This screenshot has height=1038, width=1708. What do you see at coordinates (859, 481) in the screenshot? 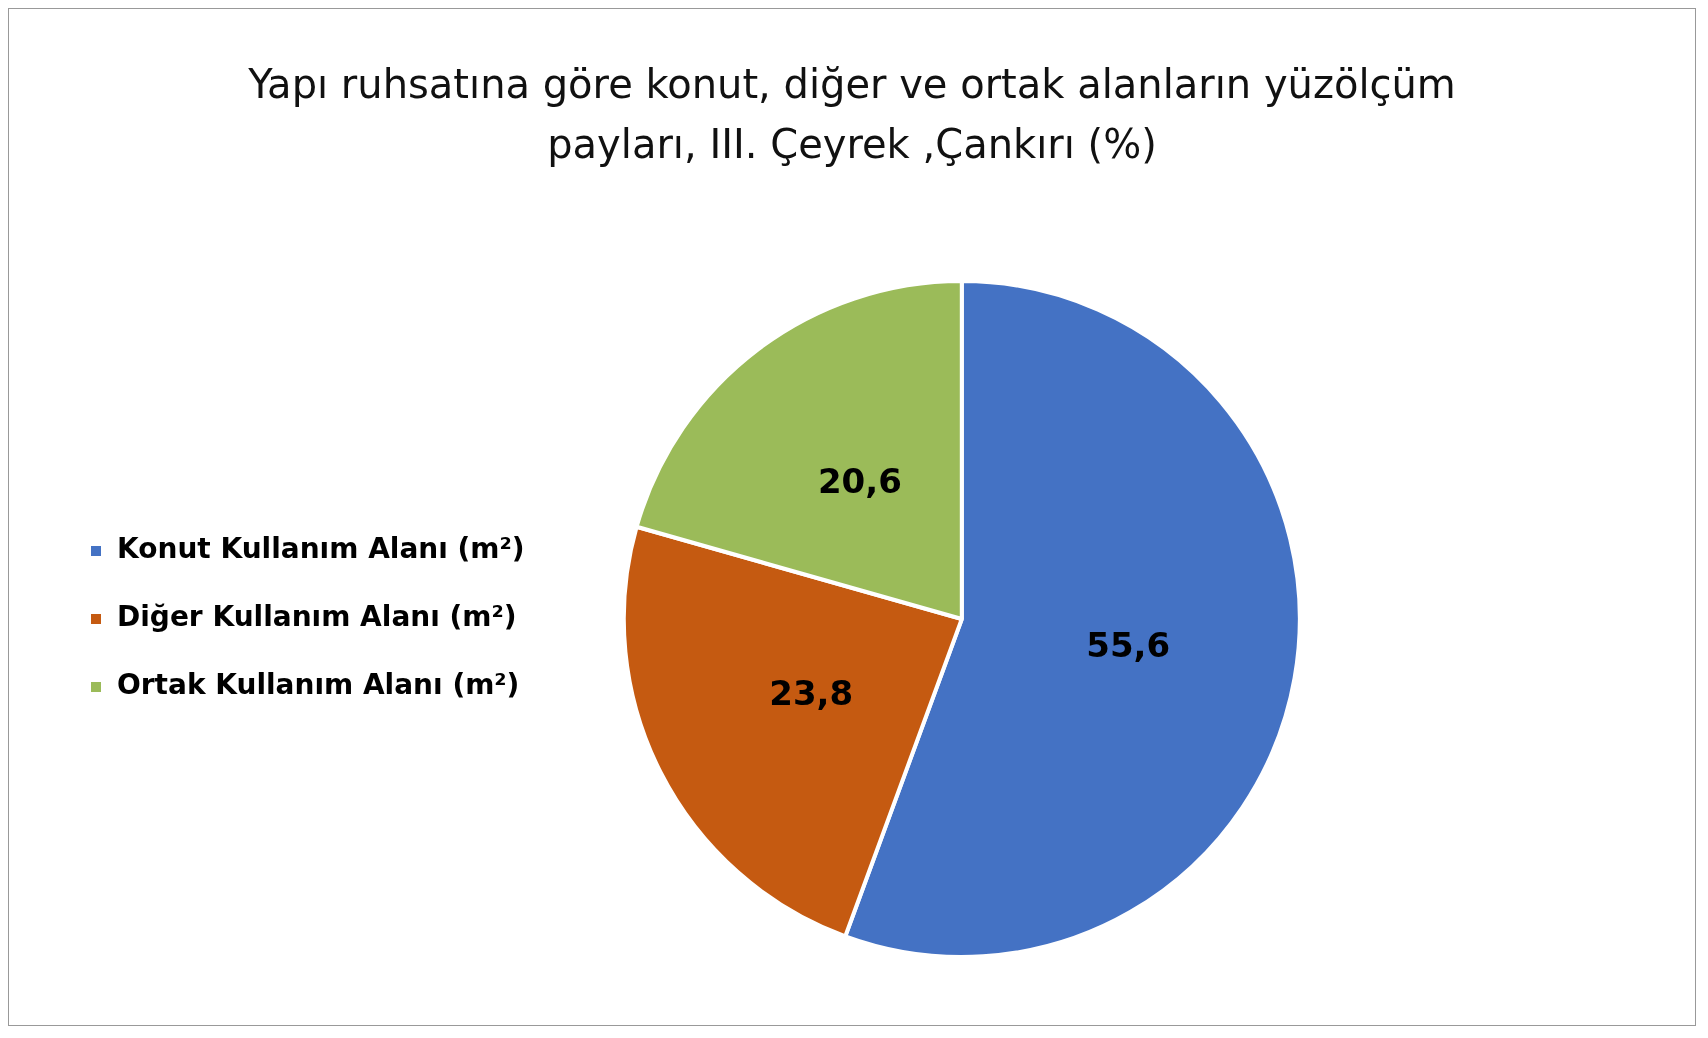
I see `data-label: 20,6` at bounding box center [859, 481].